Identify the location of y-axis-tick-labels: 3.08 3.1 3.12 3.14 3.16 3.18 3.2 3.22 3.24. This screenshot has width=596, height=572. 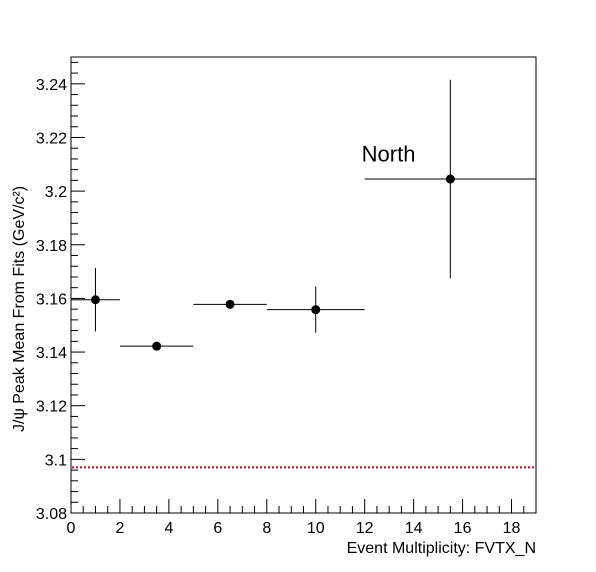
(51, 300).